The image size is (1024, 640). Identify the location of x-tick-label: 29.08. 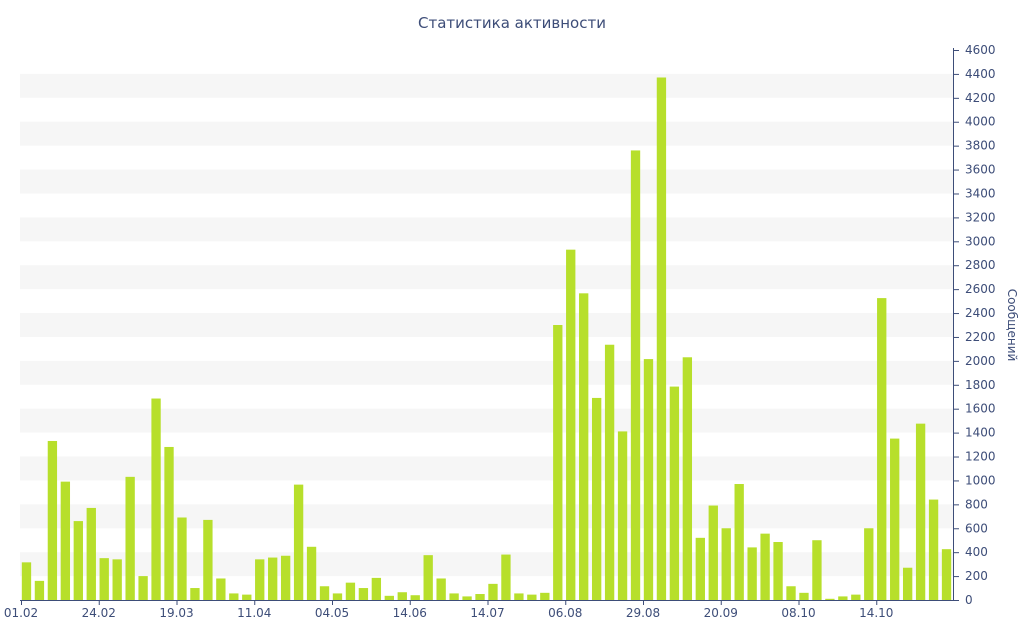
(643, 613).